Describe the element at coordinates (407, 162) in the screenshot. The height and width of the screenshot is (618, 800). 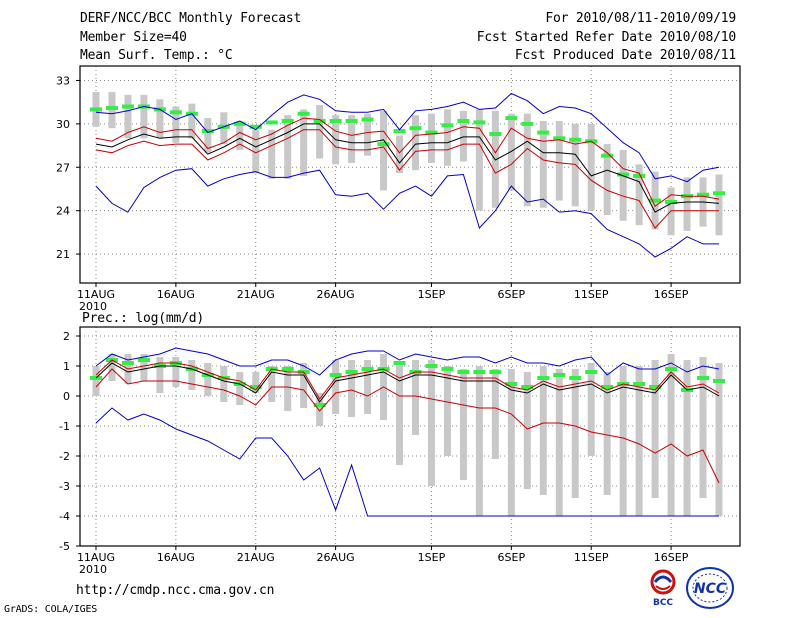
I see `temperature-red-upper-line` at that location.